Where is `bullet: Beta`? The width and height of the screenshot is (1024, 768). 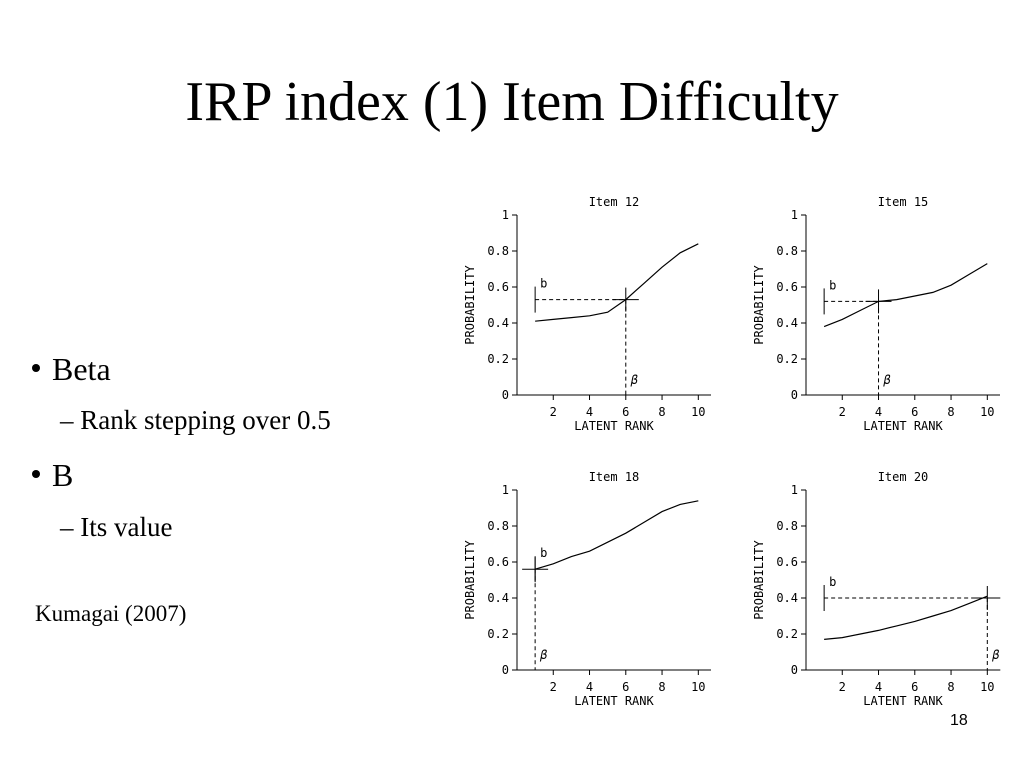 bullet: Beta is located at coordinates (81, 369).